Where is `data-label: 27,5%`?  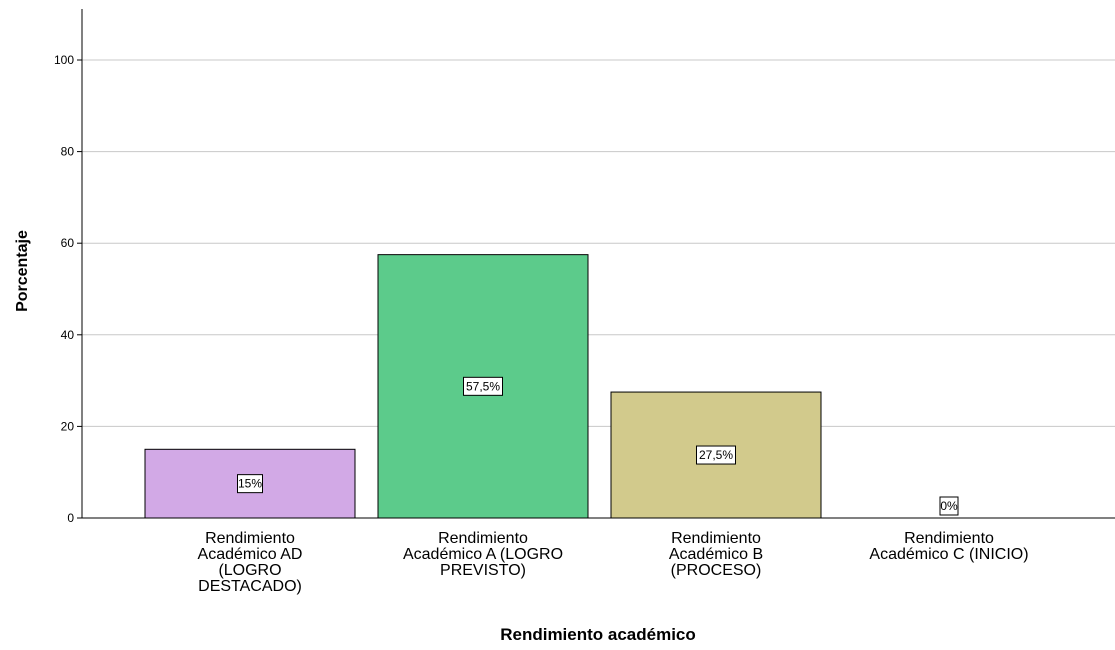
data-label: 27,5% is located at coordinates (716, 455).